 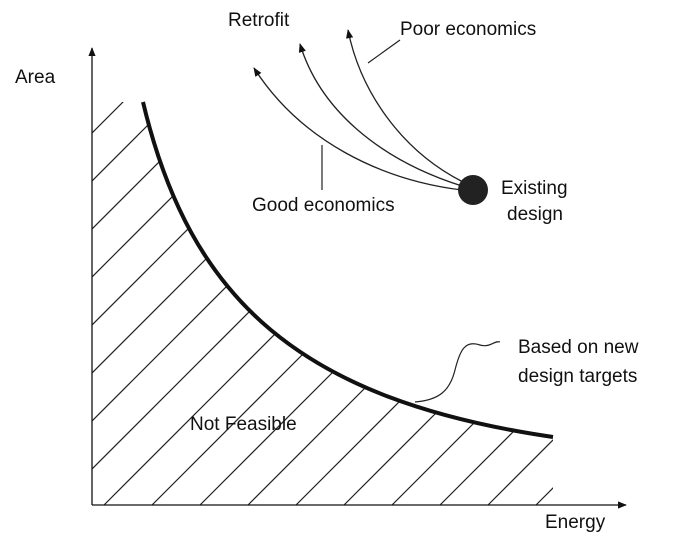 What do you see at coordinates (405, 106) in the screenshot?
I see `arrow-poor` at bounding box center [405, 106].